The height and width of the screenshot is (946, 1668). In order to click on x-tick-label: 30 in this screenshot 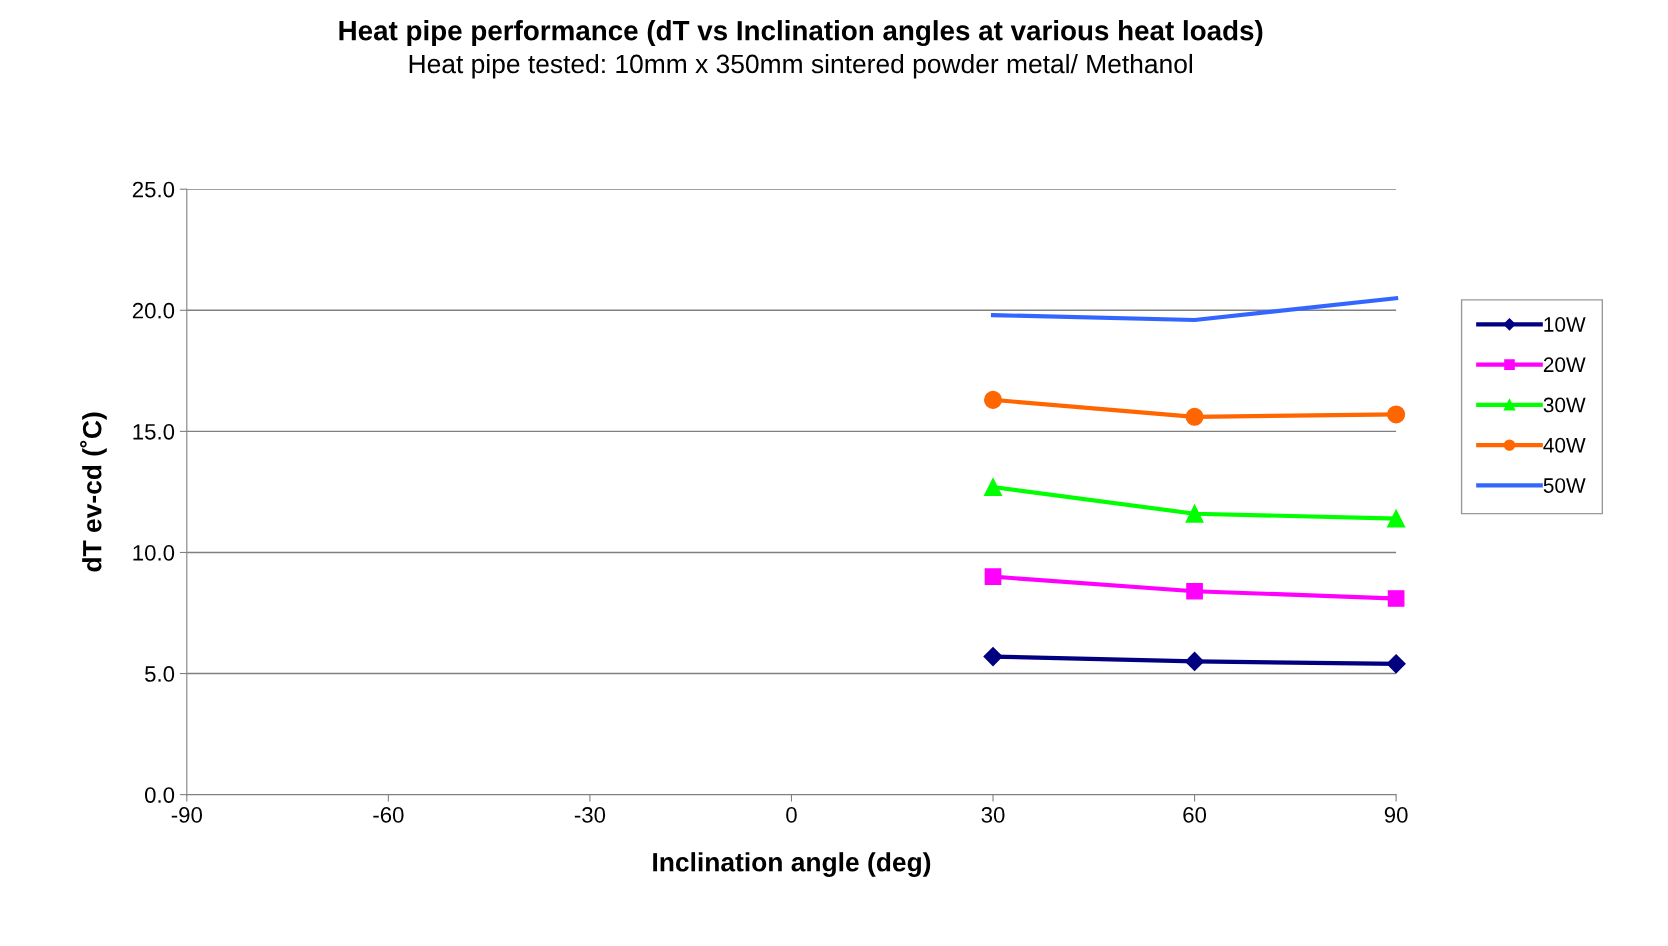, I will do `click(993, 815)`.